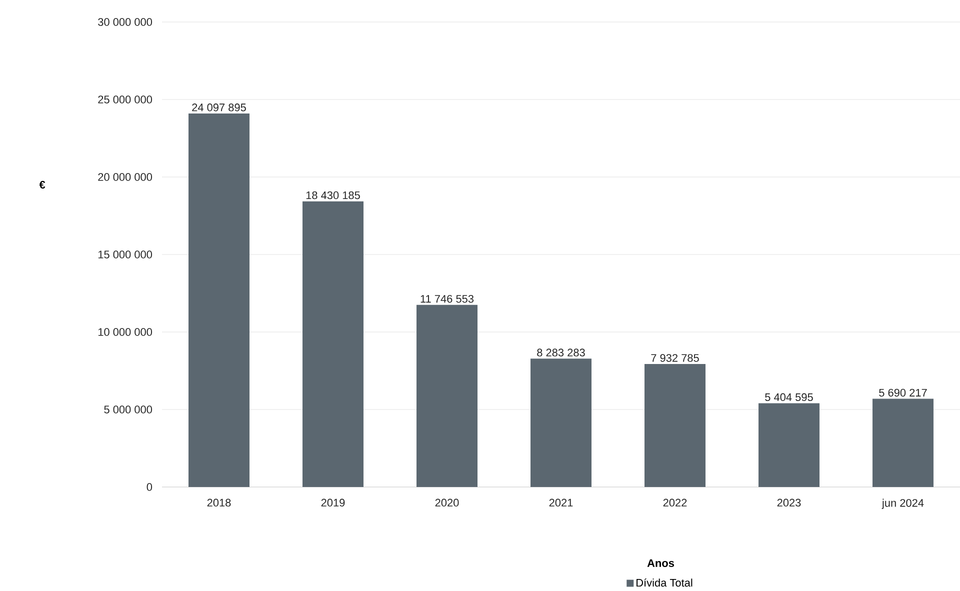 This screenshot has height=591, width=960. What do you see at coordinates (675, 358) in the screenshot?
I see `data-label: 7 932 785` at bounding box center [675, 358].